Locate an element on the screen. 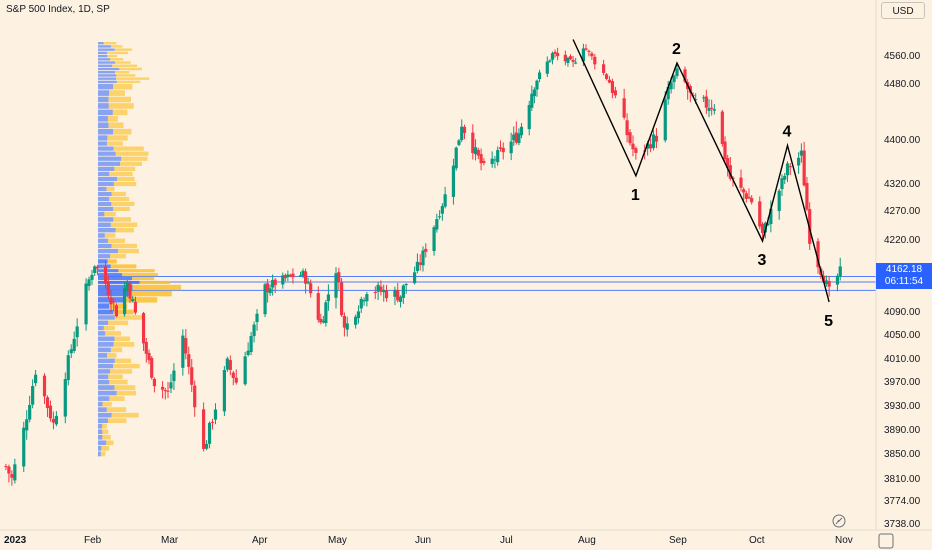  price-tick-label: 3850.00 is located at coordinates (902, 454).